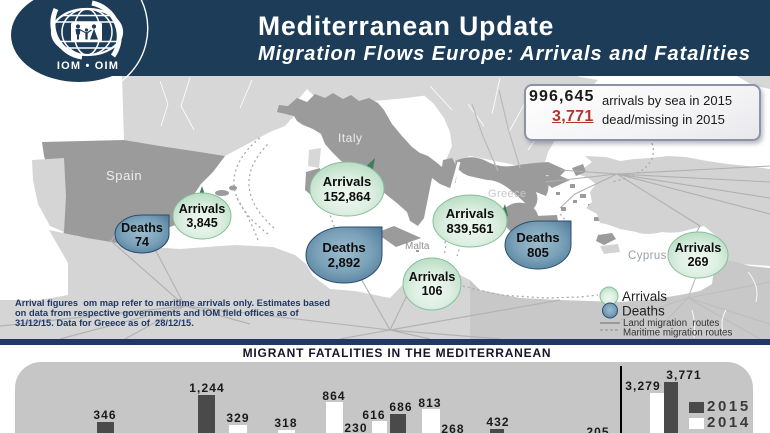  Describe the element at coordinates (677, 333) in the screenshot. I see `svg-text: Maritime migration routes` at that location.